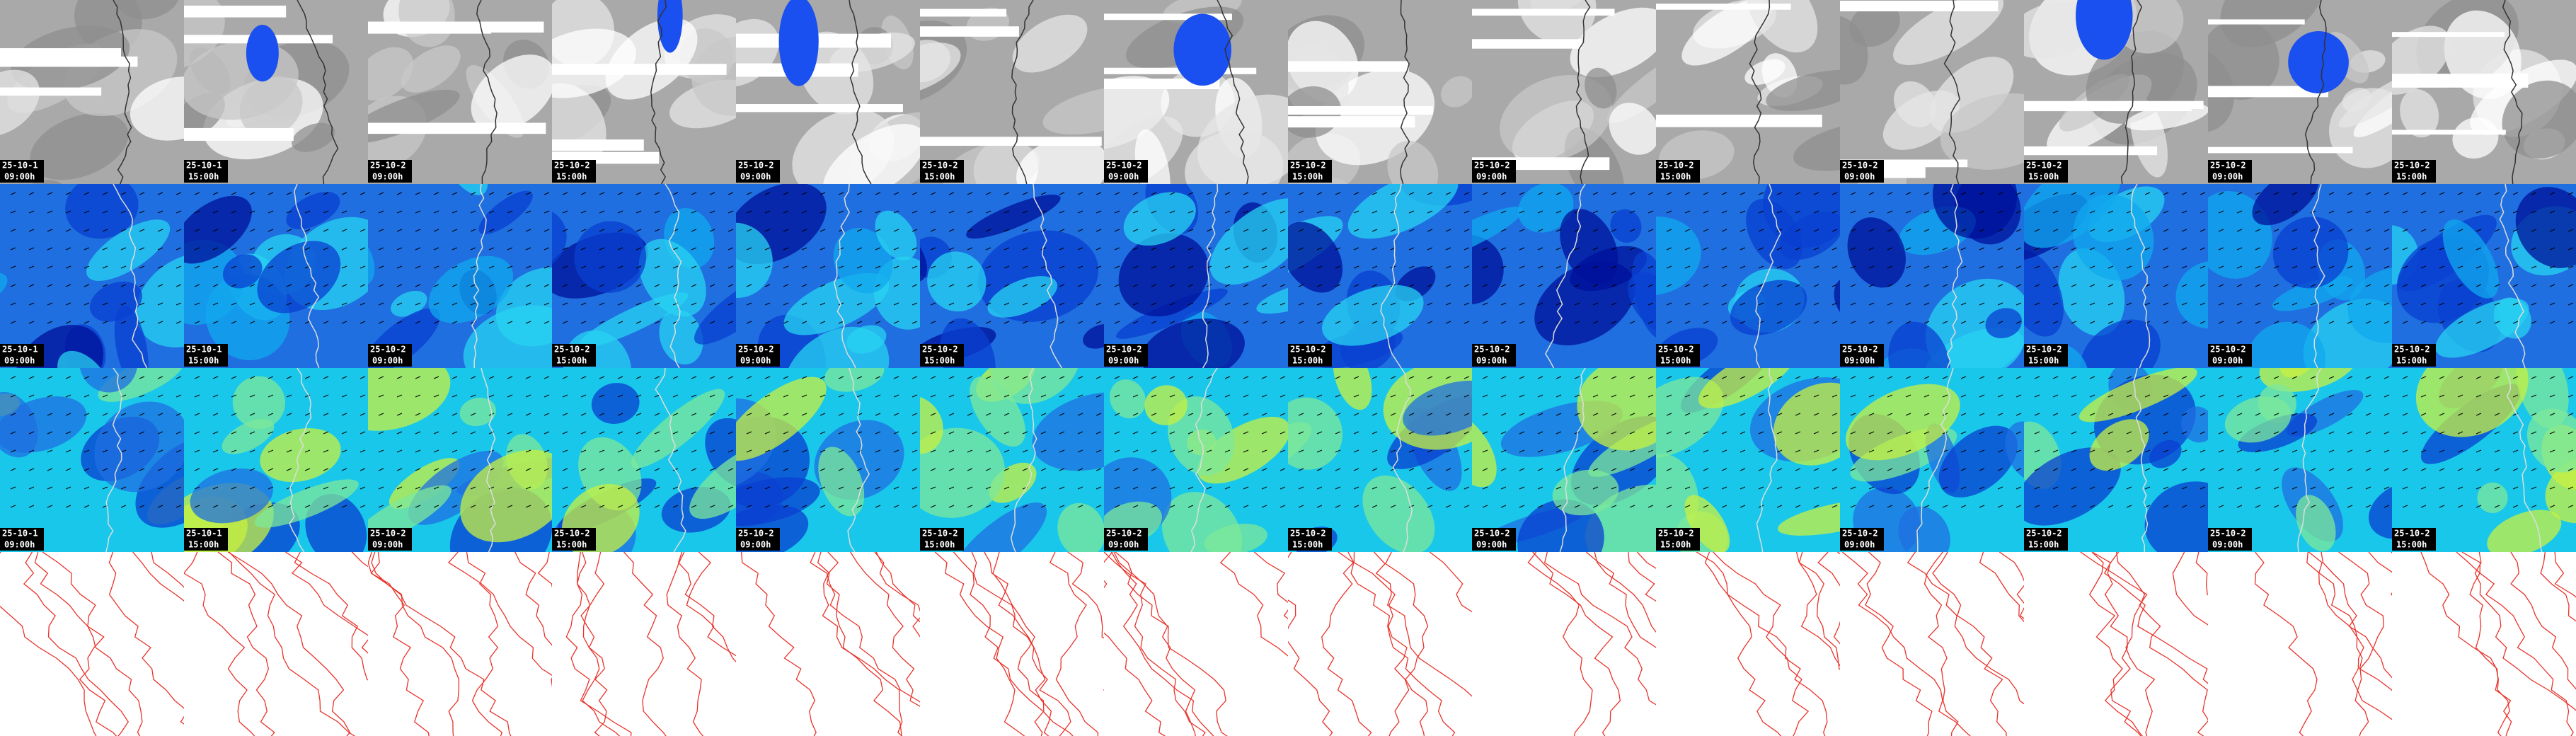 This screenshot has height=736, width=2576. Describe the element at coordinates (1676, 177) in the screenshot. I see `time-label: 15:00h` at that location.